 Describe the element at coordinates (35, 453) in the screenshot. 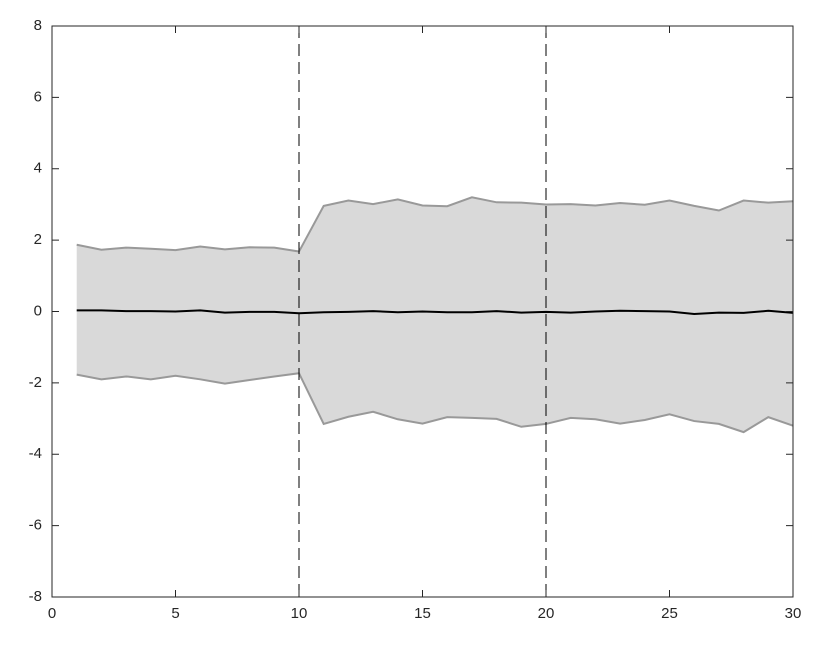

I see `y-tick-label: -4` at that location.